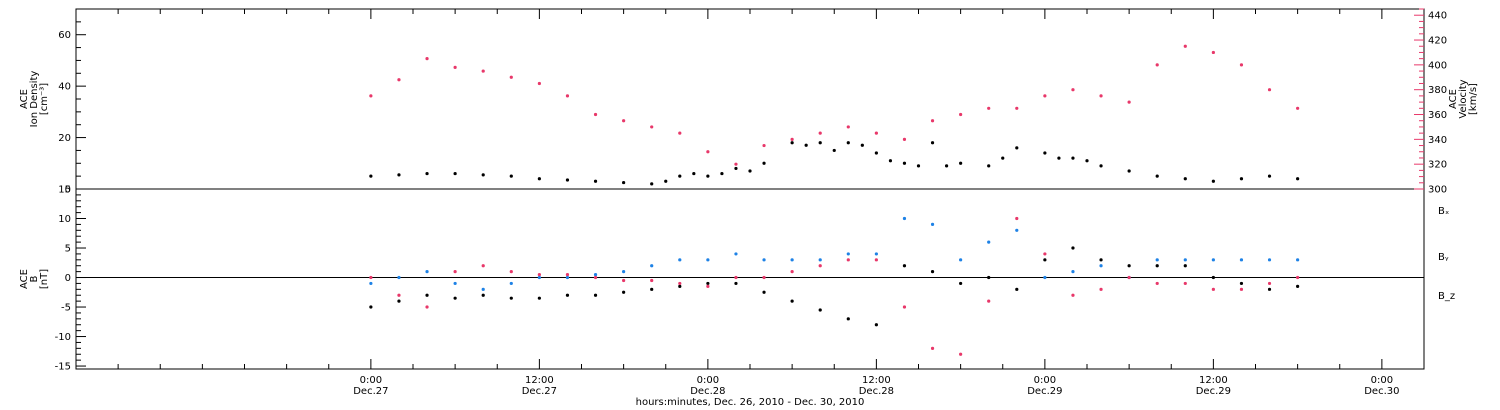 Image resolution: width=1500 pixels, height=410 pixels. What do you see at coordinates (1443, 211) in the screenshot?
I see `legend-label-0: Bₓ` at bounding box center [1443, 211].